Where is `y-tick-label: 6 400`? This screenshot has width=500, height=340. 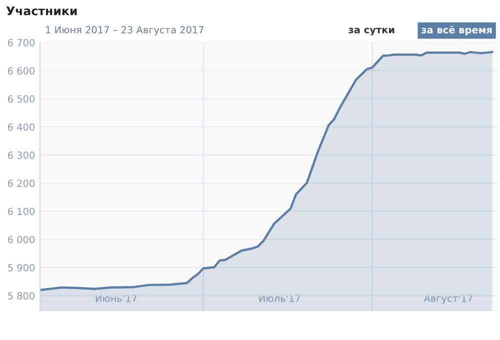 y-tick-label: 6 400 is located at coordinates (21, 127).